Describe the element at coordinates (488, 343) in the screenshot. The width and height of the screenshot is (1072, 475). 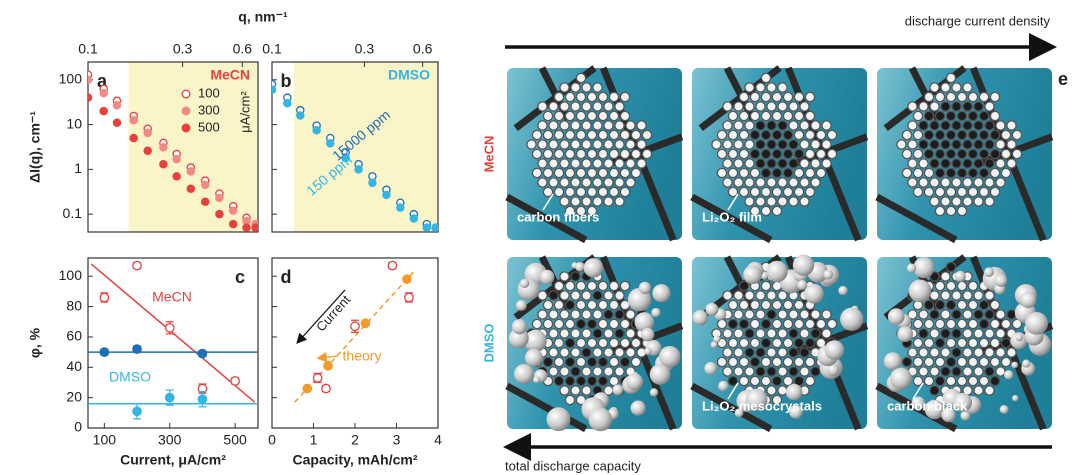
I see `row-label: DMSO` at that location.